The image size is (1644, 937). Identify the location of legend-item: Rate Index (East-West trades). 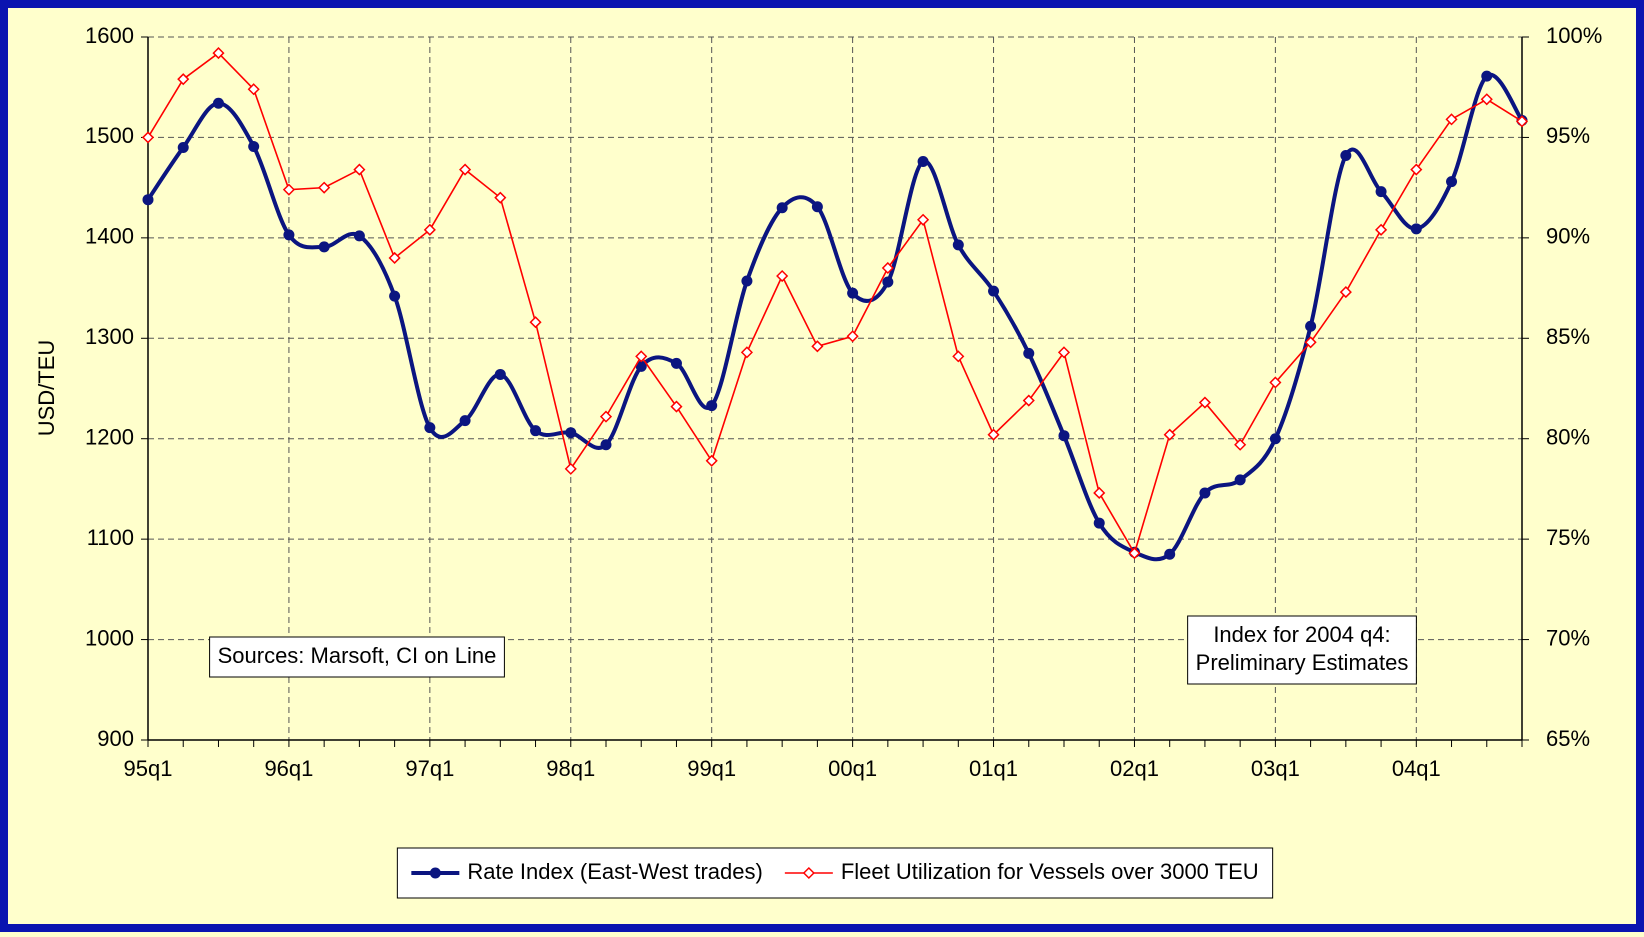
(587, 871).